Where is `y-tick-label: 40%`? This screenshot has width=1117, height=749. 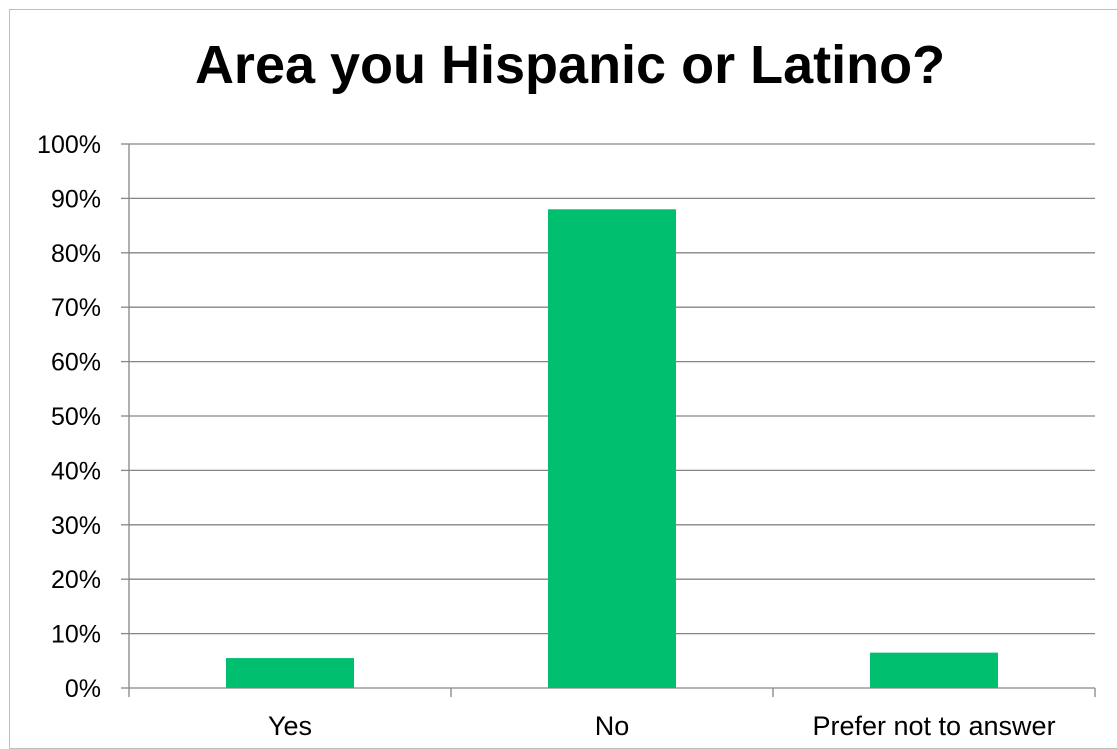
y-tick-label: 40% is located at coordinates (76, 471).